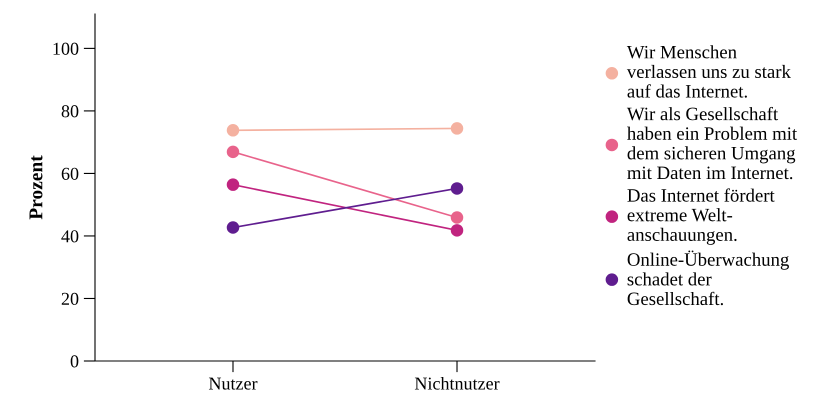  I want to click on legend-label: Wir Menschen verlassen uns zu stark auf das Internet., so click(708, 71).